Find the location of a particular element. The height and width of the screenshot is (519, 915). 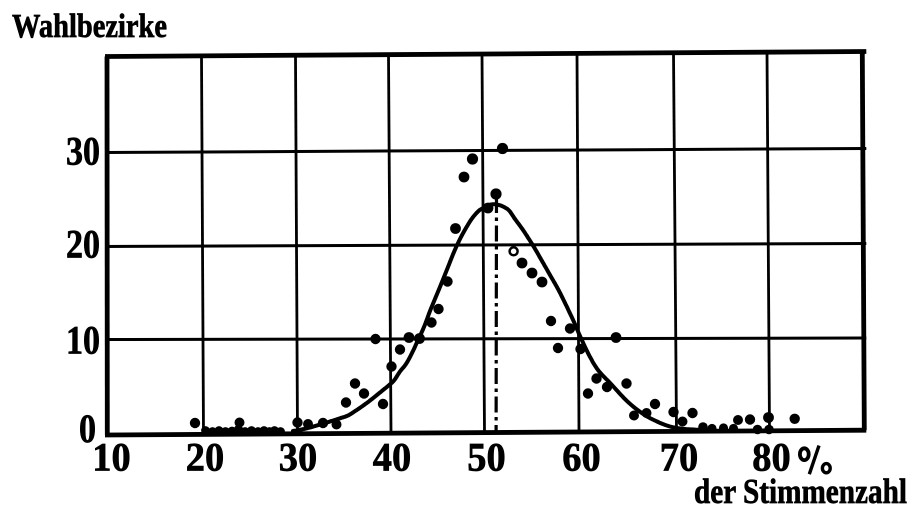

svg-text: 60 is located at coordinates (581, 458).